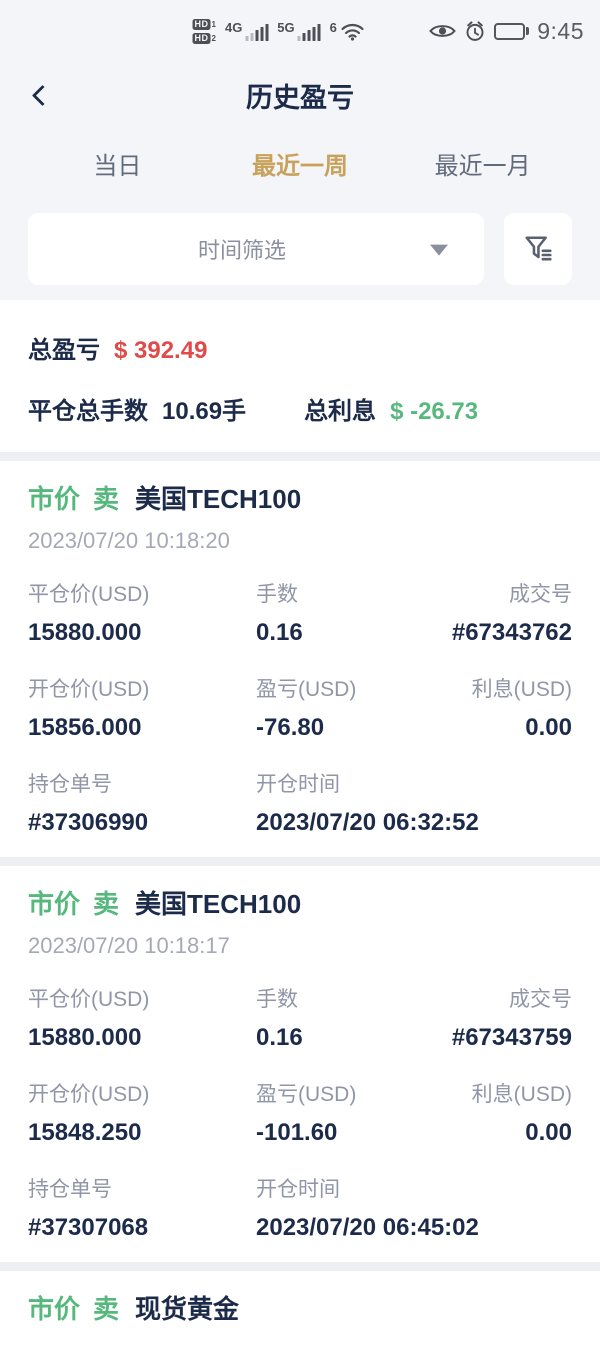 Image resolution: width=600 pixels, height=1346 pixels. What do you see at coordinates (340, 411) in the screenshot?
I see `total-interest-label: 总利息` at bounding box center [340, 411].